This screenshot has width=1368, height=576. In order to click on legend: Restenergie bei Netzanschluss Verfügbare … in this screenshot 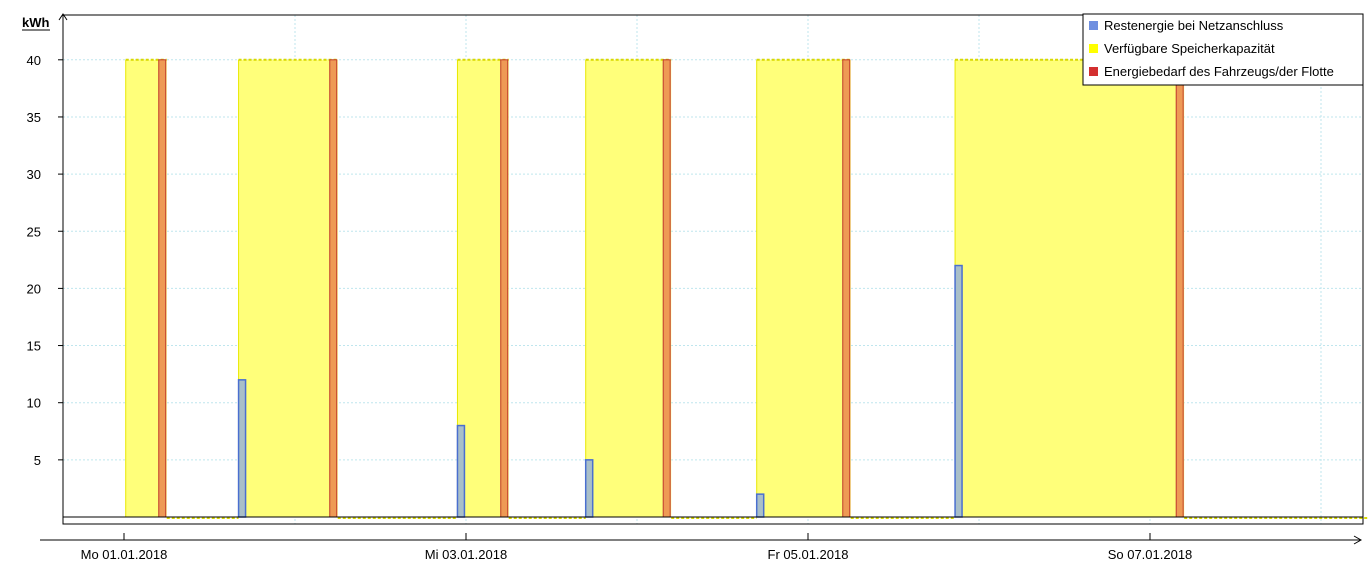, I will do `click(1223, 49)`.